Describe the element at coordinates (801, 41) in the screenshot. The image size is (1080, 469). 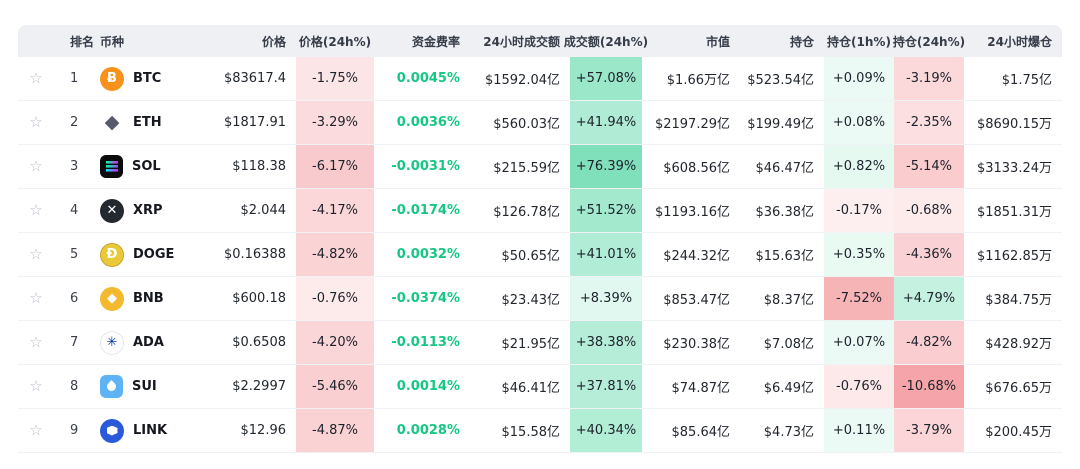
I see `col-header-open_interest: 持仓` at that location.